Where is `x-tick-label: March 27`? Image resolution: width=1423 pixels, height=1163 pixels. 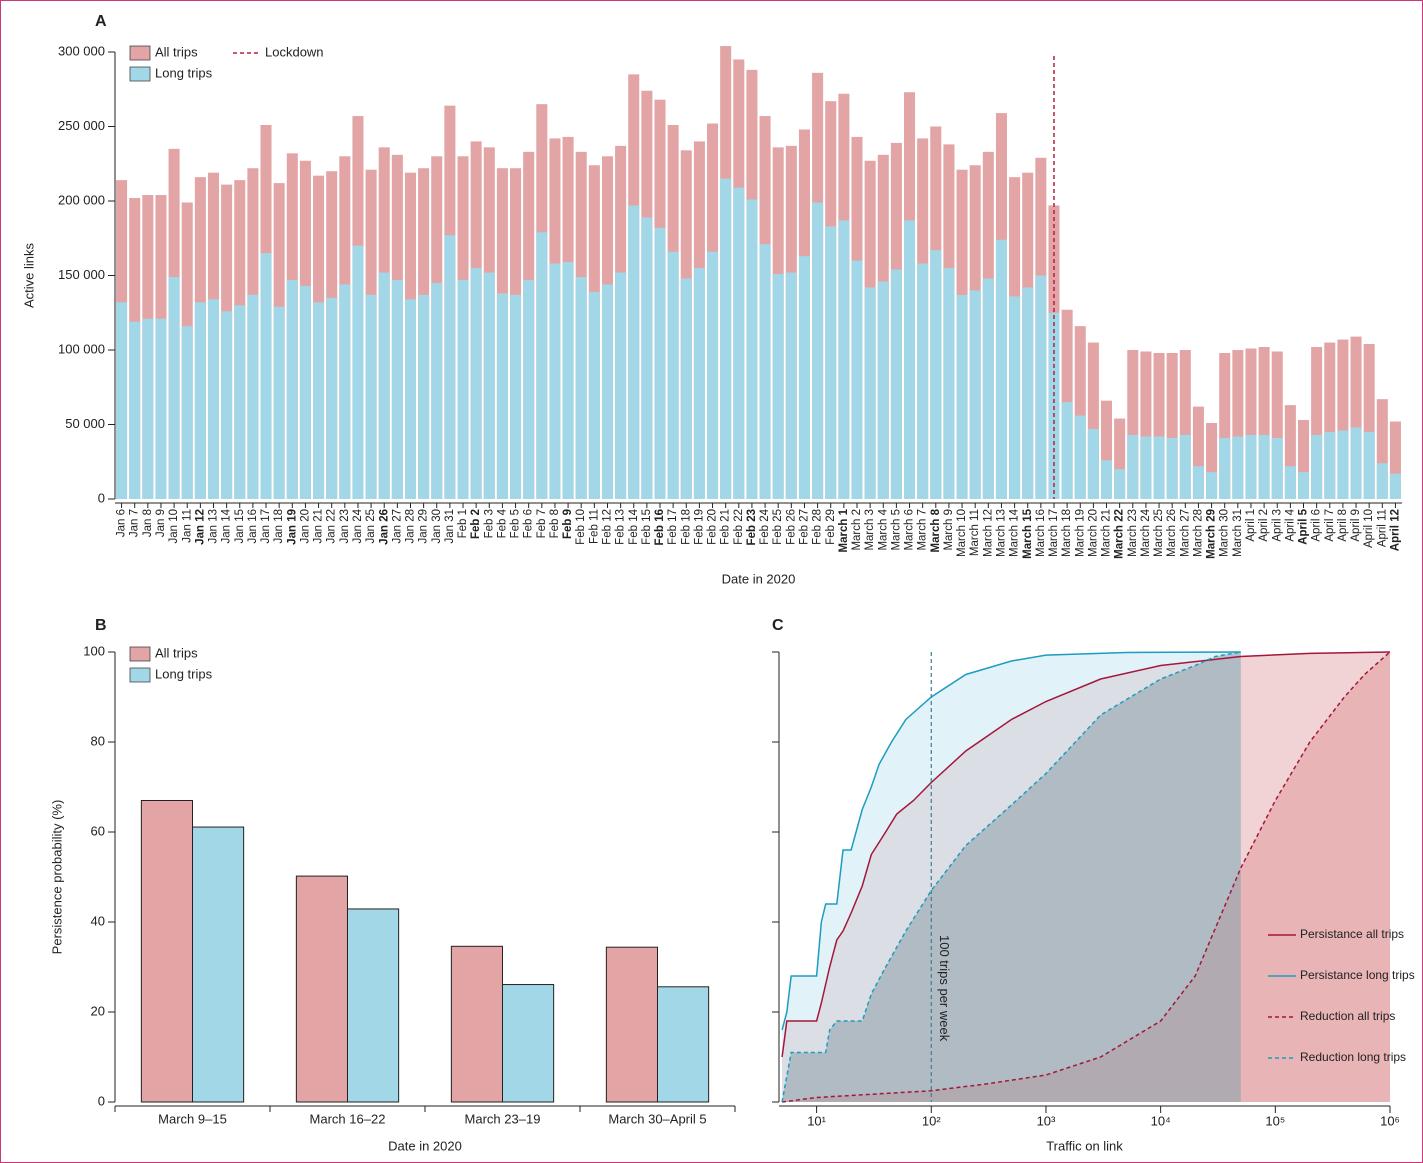 x-tick-label: March 27 is located at coordinates (1185, 533).